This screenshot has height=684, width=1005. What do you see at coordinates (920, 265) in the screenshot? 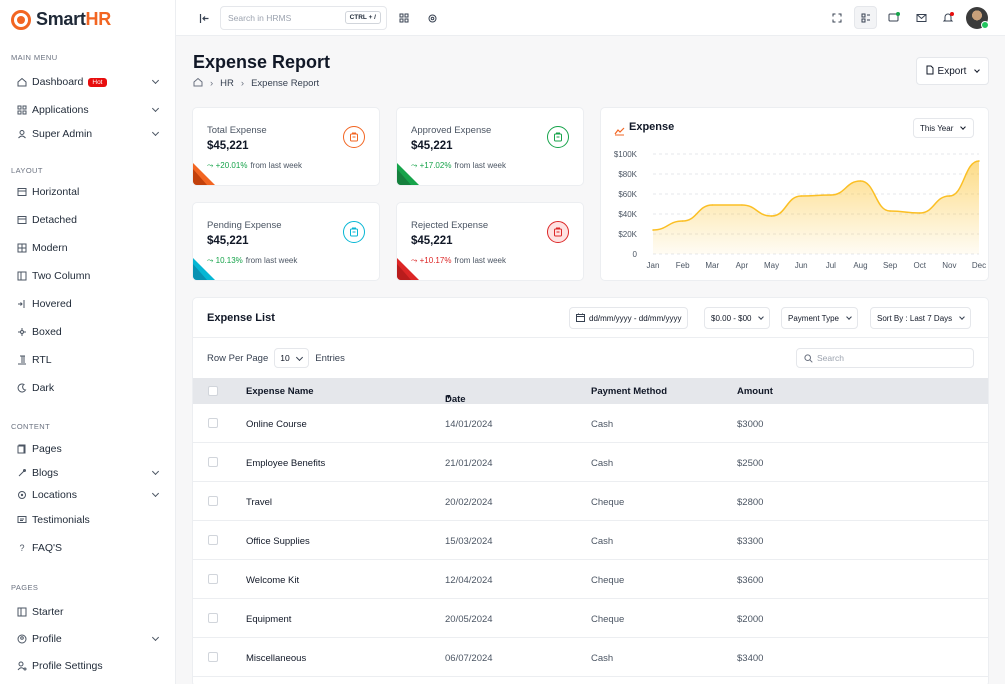
I see `x-tick-label: Oct` at bounding box center [920, 265].